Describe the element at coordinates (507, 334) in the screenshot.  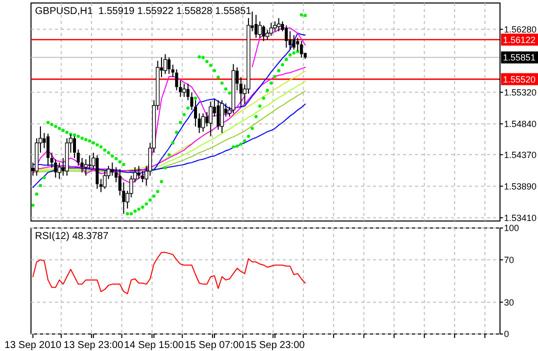
I see `y-tick-label: 0` at that location.